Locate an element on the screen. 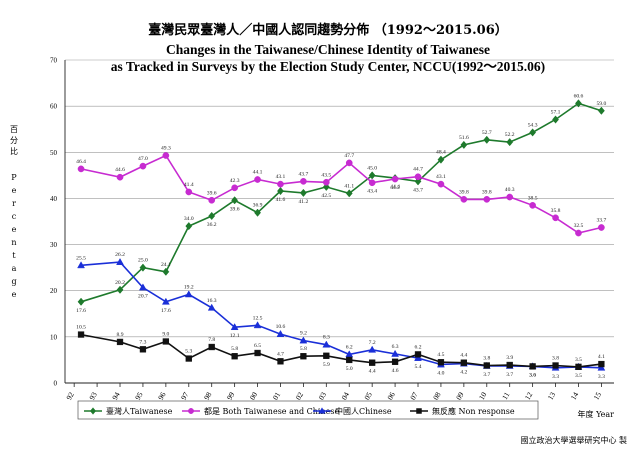  data-label: 5.0 is located at coordinates (349, 369).